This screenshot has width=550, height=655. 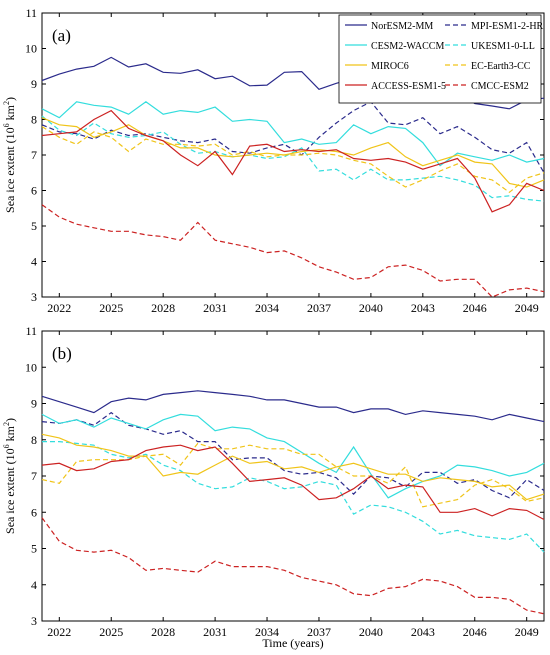 What do you see at coordinates (500, 86) in the screenshot?
I see `legend-label: CMCC-ESM2` at bounding box center [500, 86].